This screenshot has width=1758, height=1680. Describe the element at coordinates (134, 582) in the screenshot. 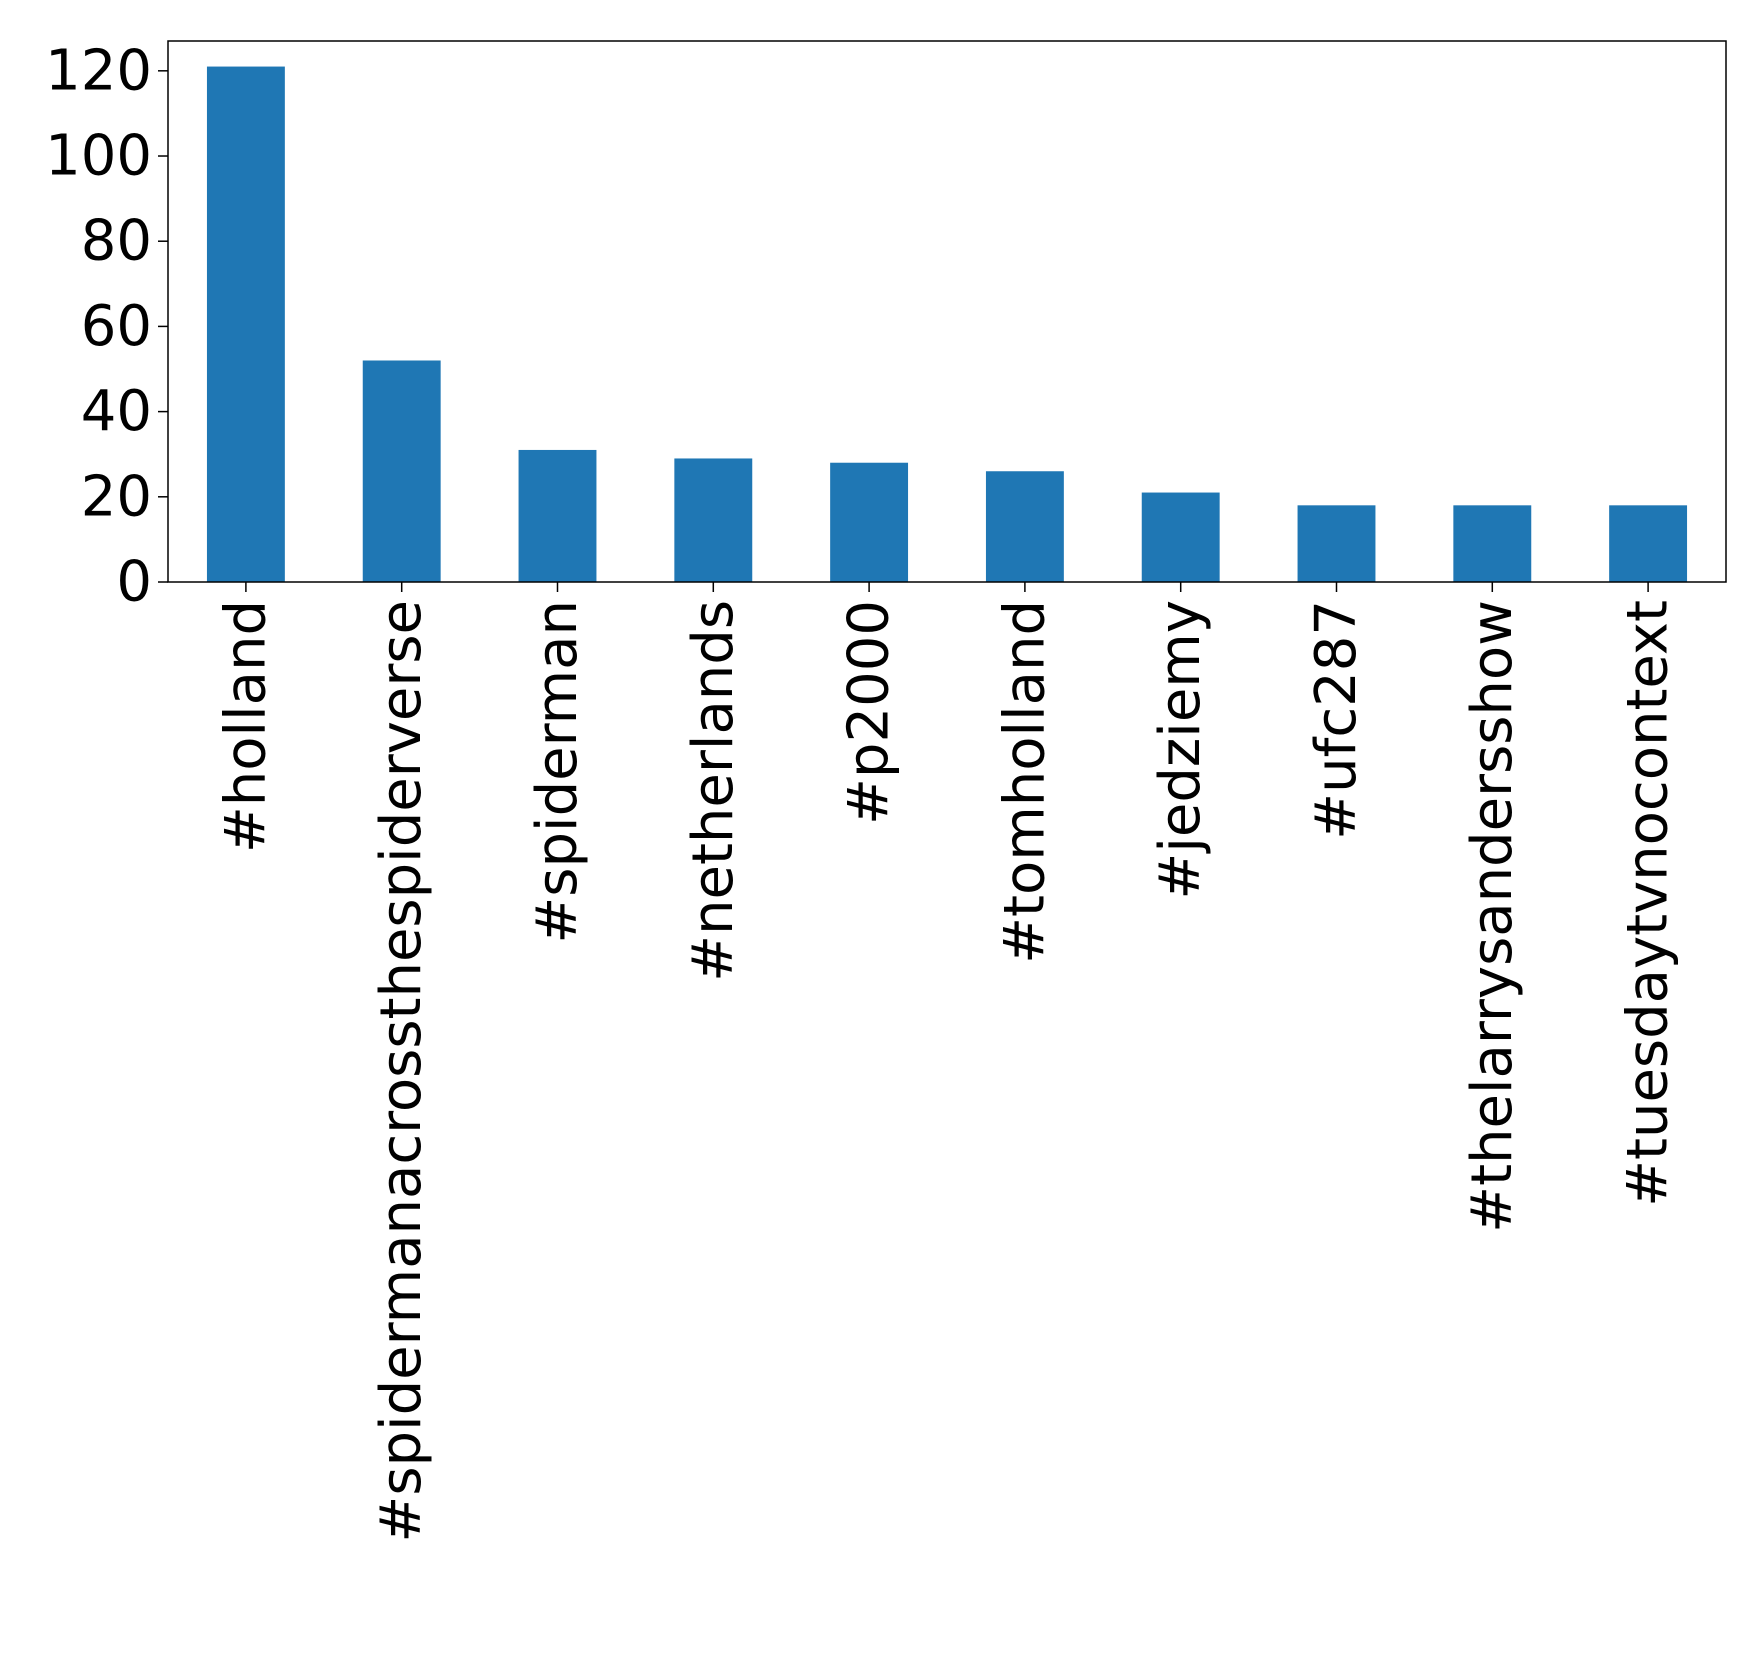

I see `y-tick-label: 0` at that location.